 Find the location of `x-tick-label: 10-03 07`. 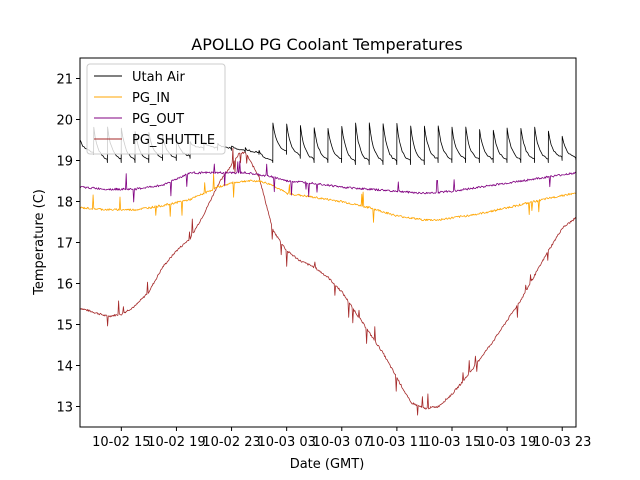

x-tick-label: 10-03 07 is located at coordinates (342, 442).